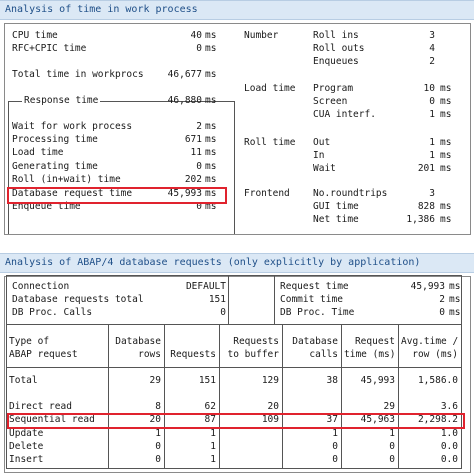 This screenshot has height=476, width=474. I want to click on stat-label: Net time, so click(336, 219).